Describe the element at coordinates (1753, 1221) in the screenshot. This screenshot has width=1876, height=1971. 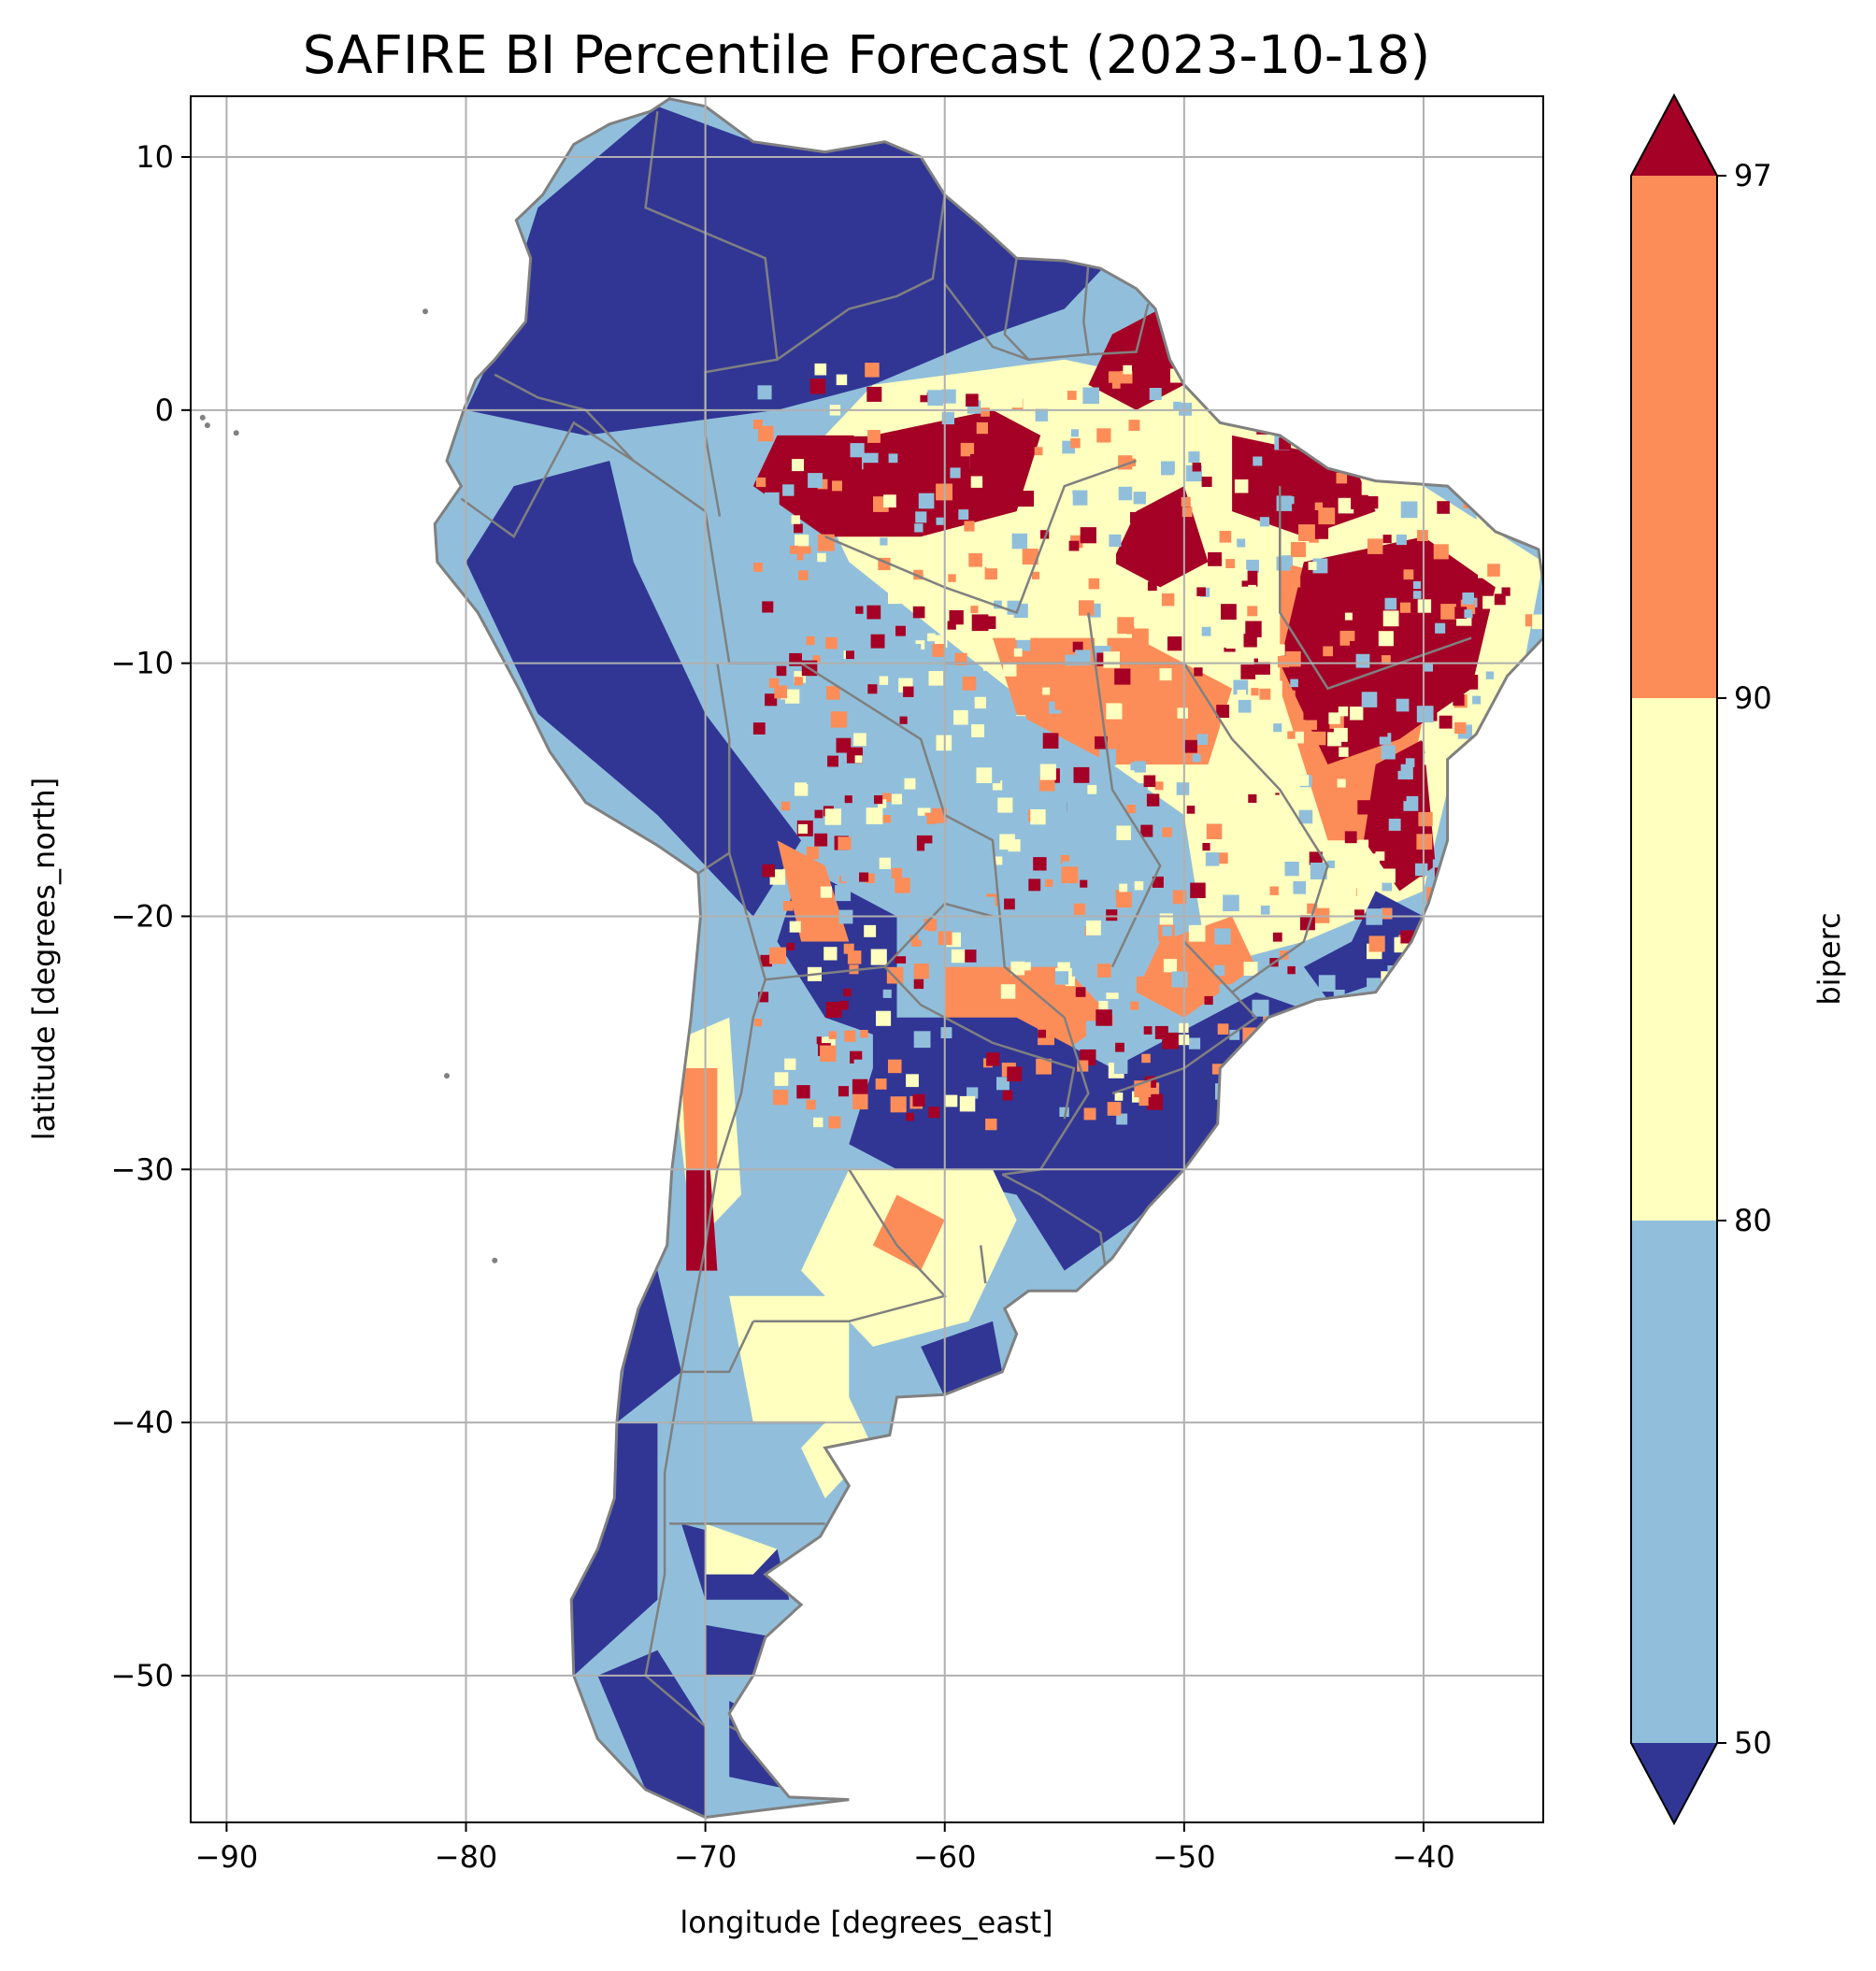
I see `colorbar-tick-label: 80` at that location.